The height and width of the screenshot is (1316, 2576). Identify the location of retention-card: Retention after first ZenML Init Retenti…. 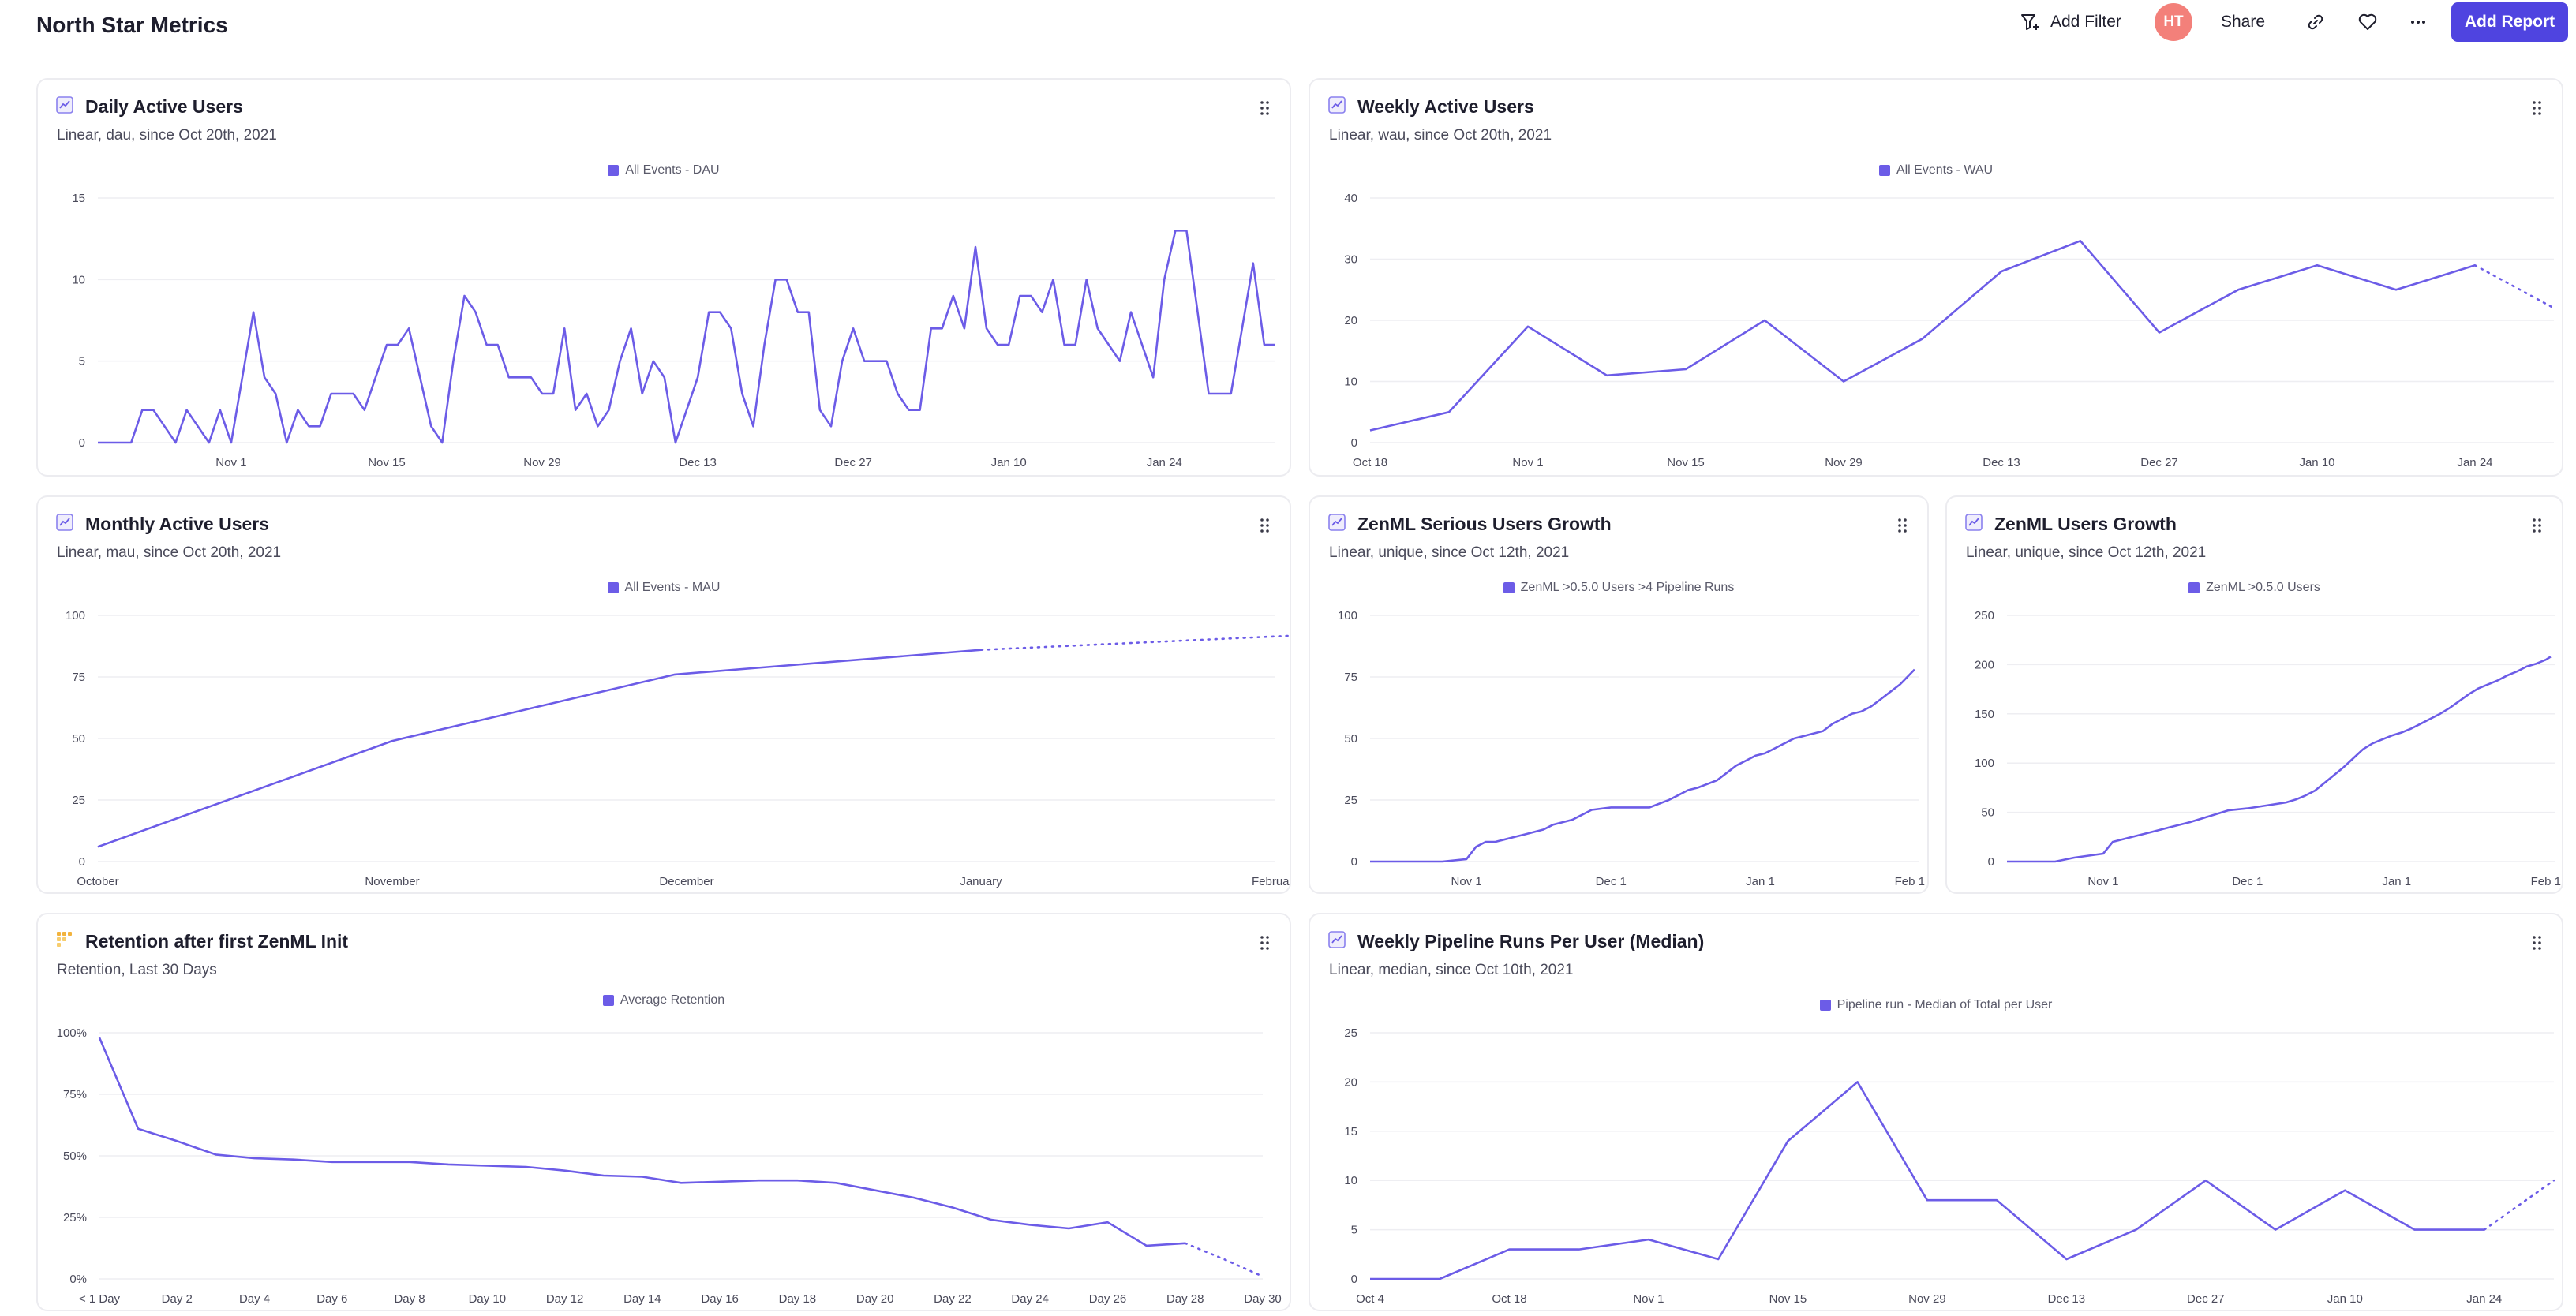
(663, 1112).